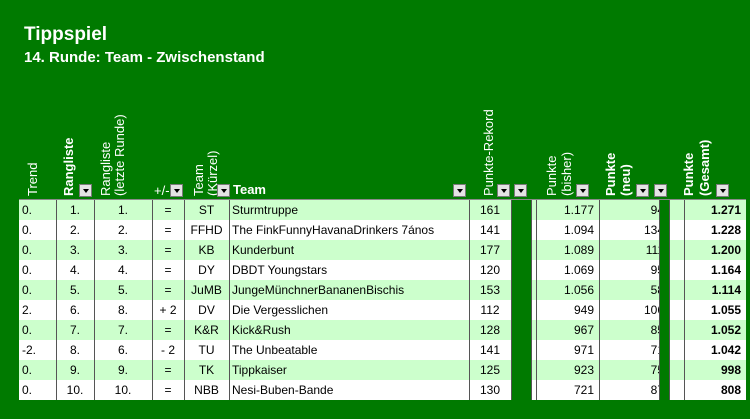 The height and width of the screenshot is (419, 750). I want to click on cell-prior: 1.094, so click(578, 230).